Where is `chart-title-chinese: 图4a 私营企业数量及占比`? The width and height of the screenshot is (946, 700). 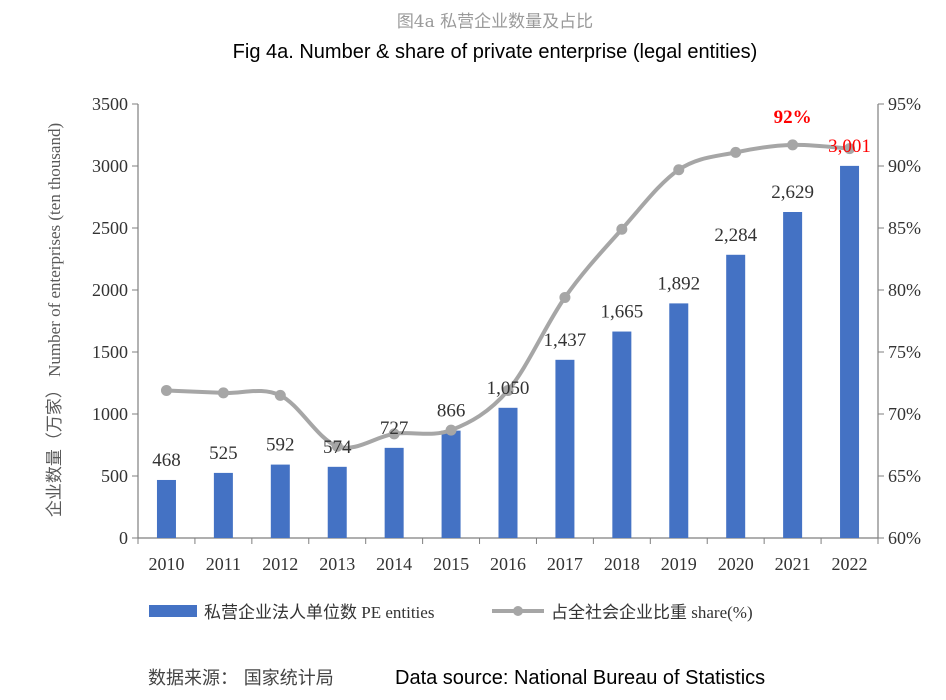
chart-title-chinese: 图4a 私营企业数量及占比 is located at coordinates (495, 22).